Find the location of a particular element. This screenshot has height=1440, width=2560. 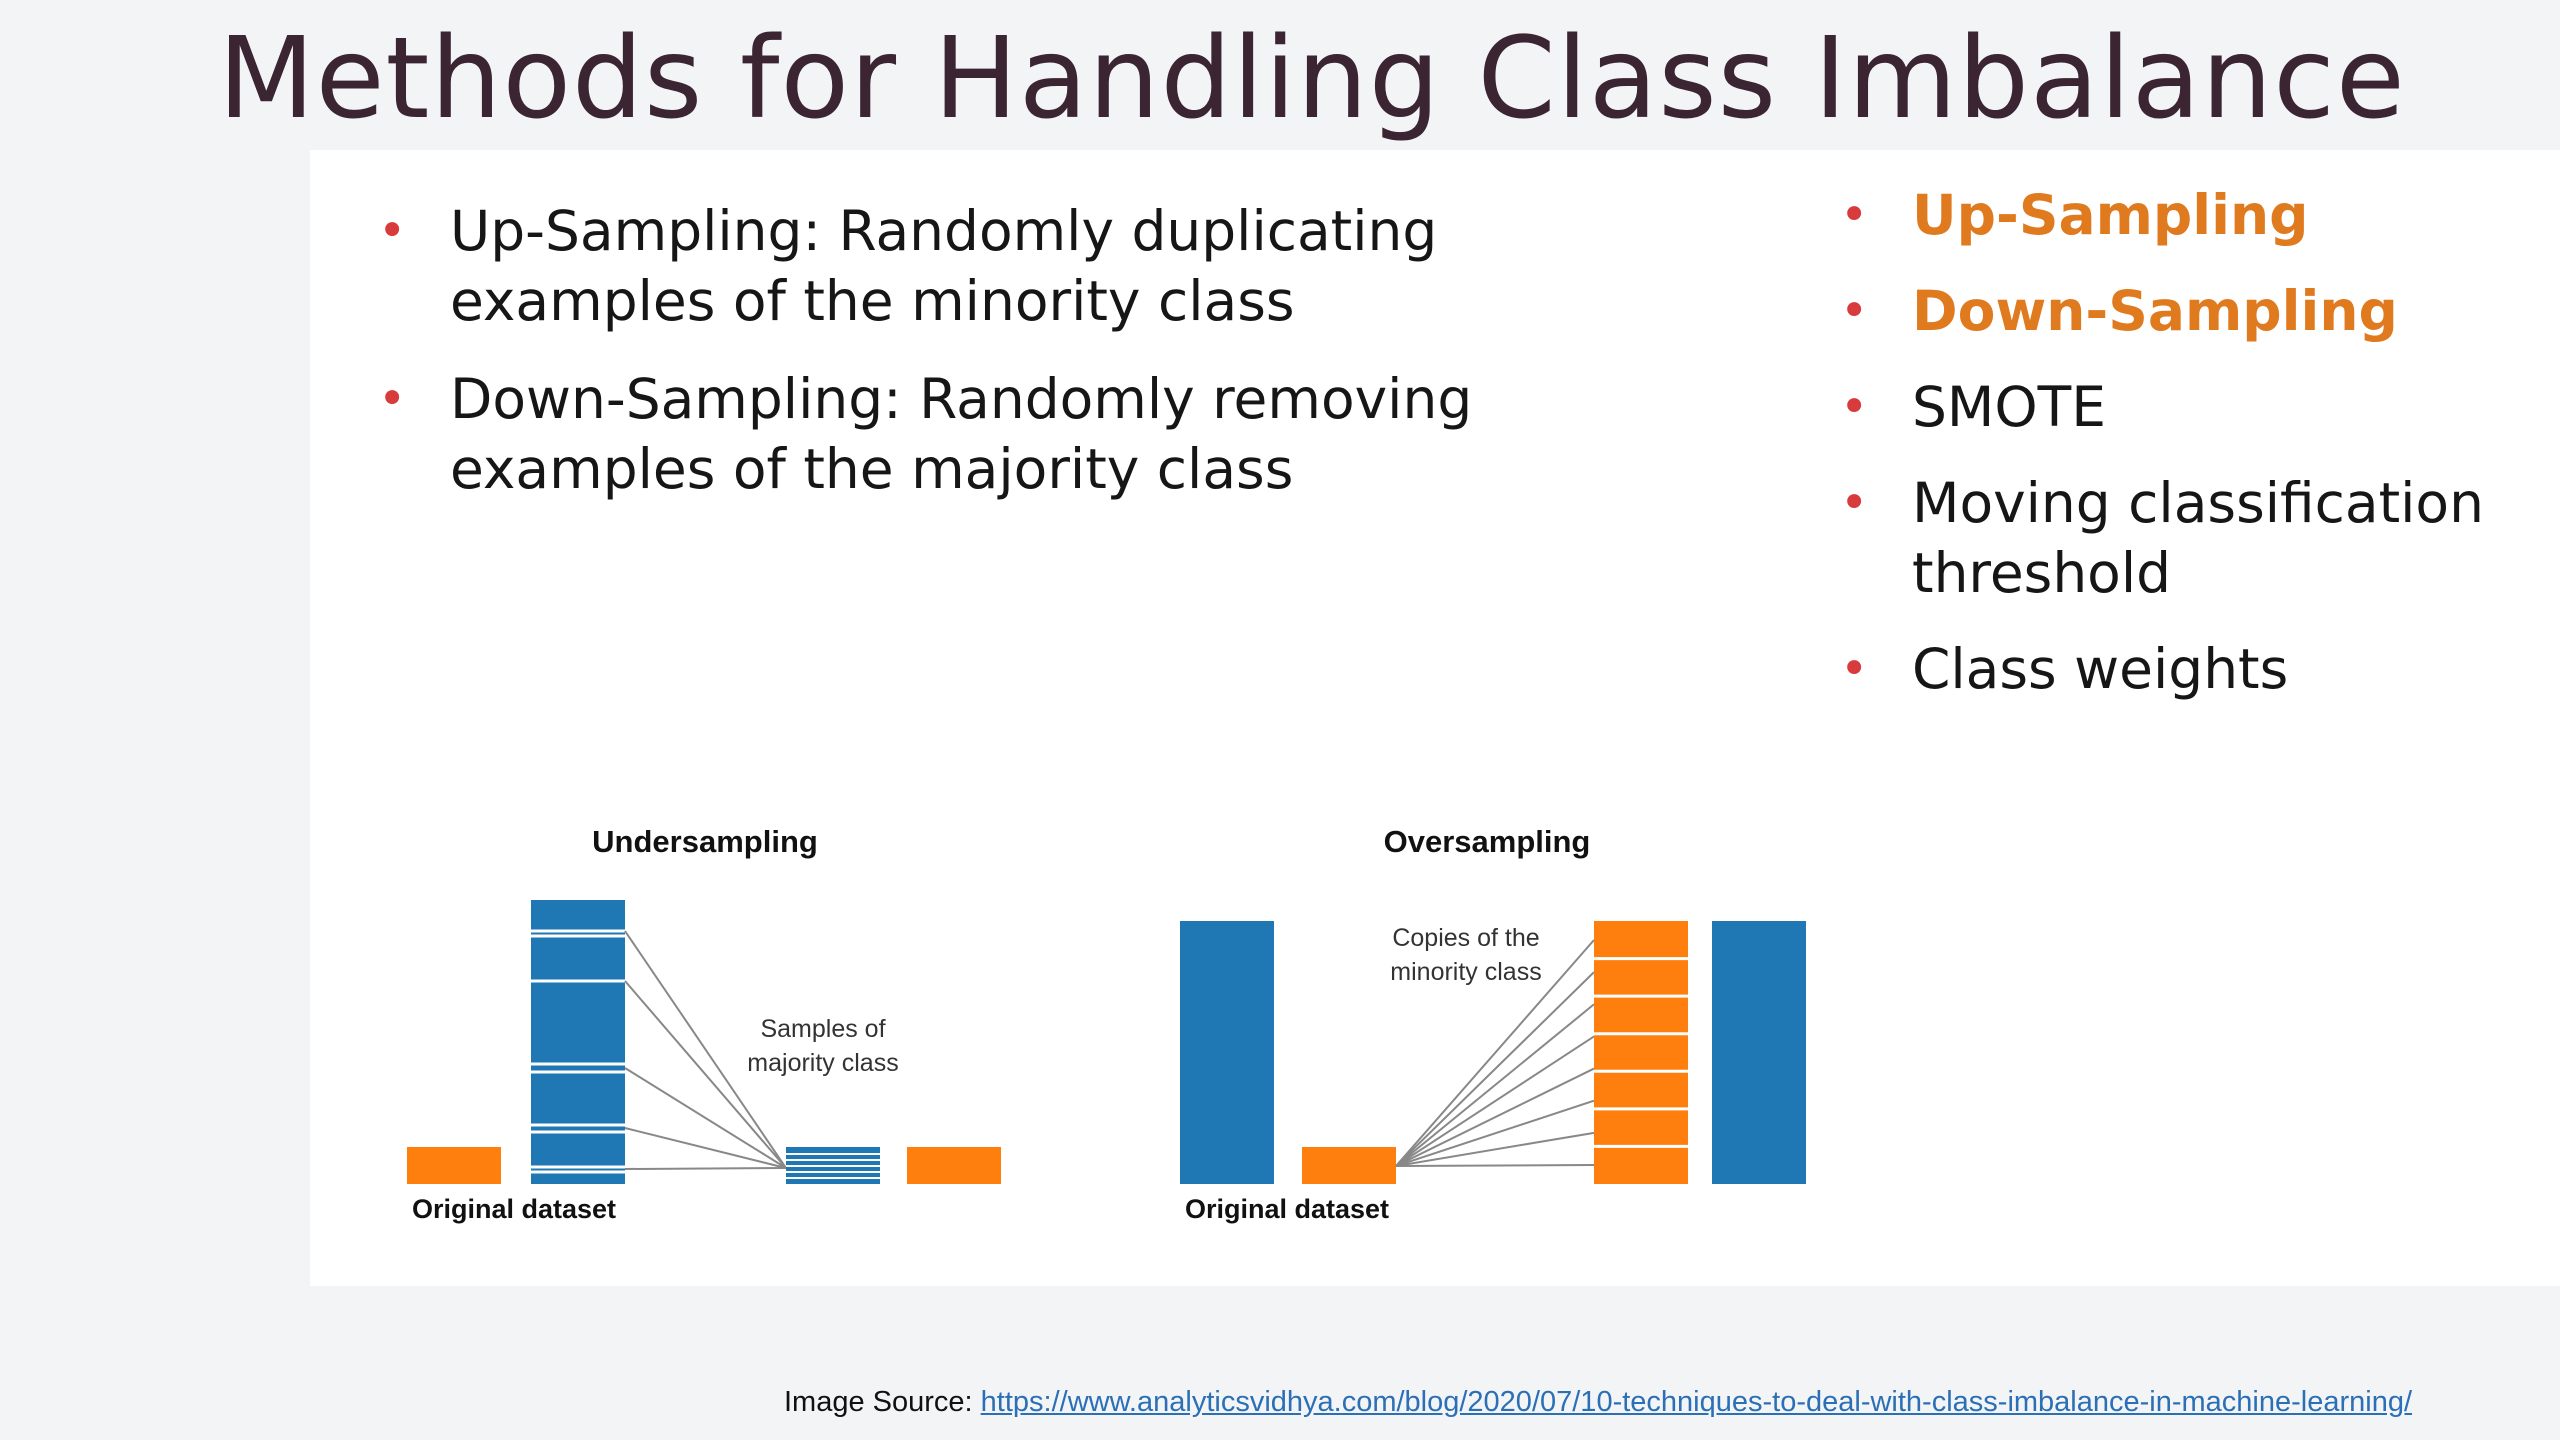

over-annotation-line2: minority class is located at coordinates (1465, 972).